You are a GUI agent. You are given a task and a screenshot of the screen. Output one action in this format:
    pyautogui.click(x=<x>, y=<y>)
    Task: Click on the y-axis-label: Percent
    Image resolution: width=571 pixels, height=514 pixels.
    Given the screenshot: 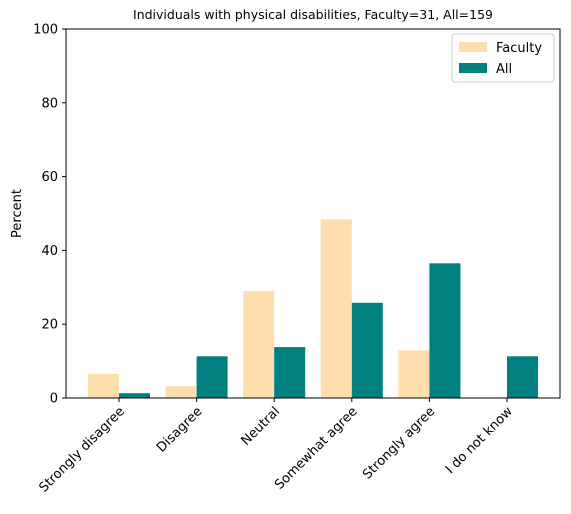 What is the action you would take?
    pyautogui.click(x=17, y=213)
    